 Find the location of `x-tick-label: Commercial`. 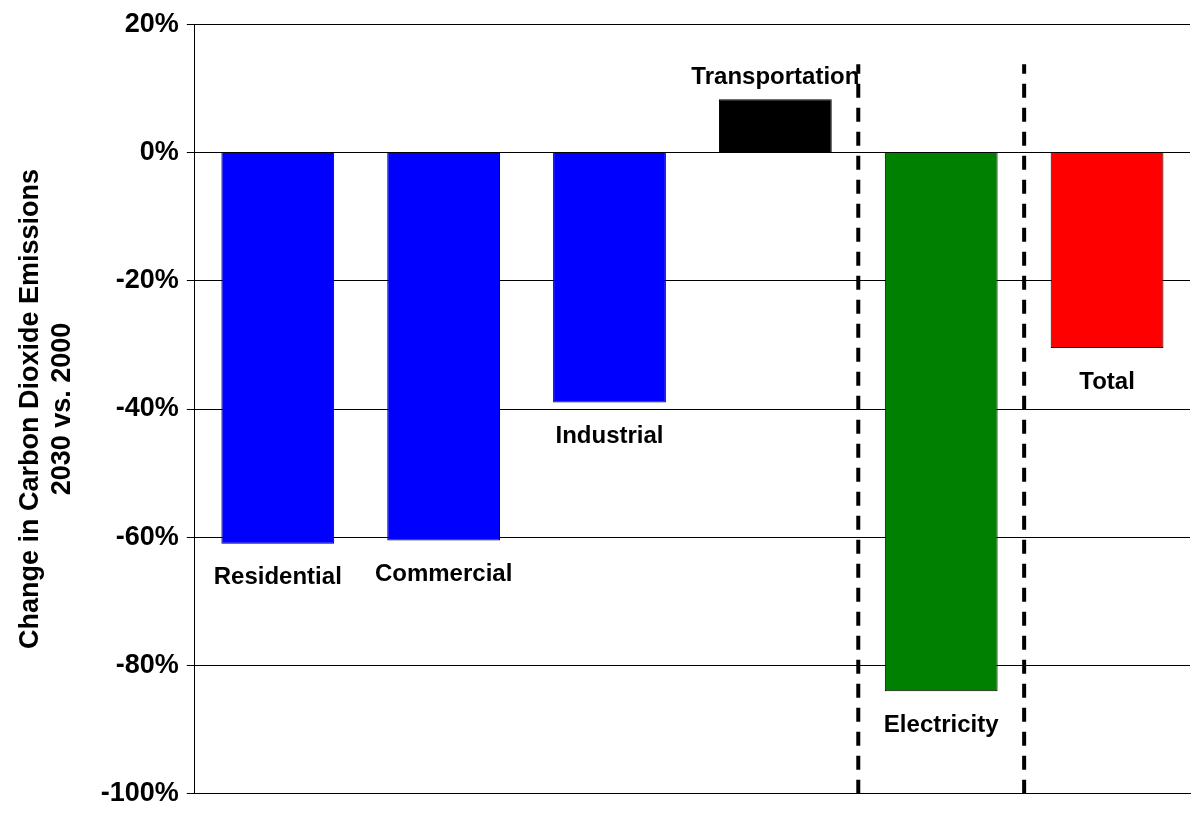

x-tick-label: Commercial is located at coordinates (443, 573).